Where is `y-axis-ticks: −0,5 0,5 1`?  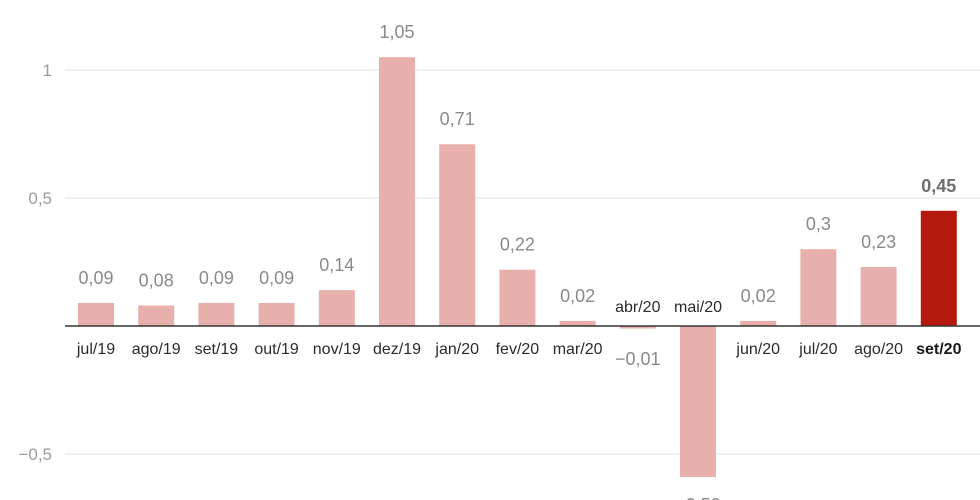
y-axis-ticks: −0,5 0,5 1 is located at coordinates (35, 262).